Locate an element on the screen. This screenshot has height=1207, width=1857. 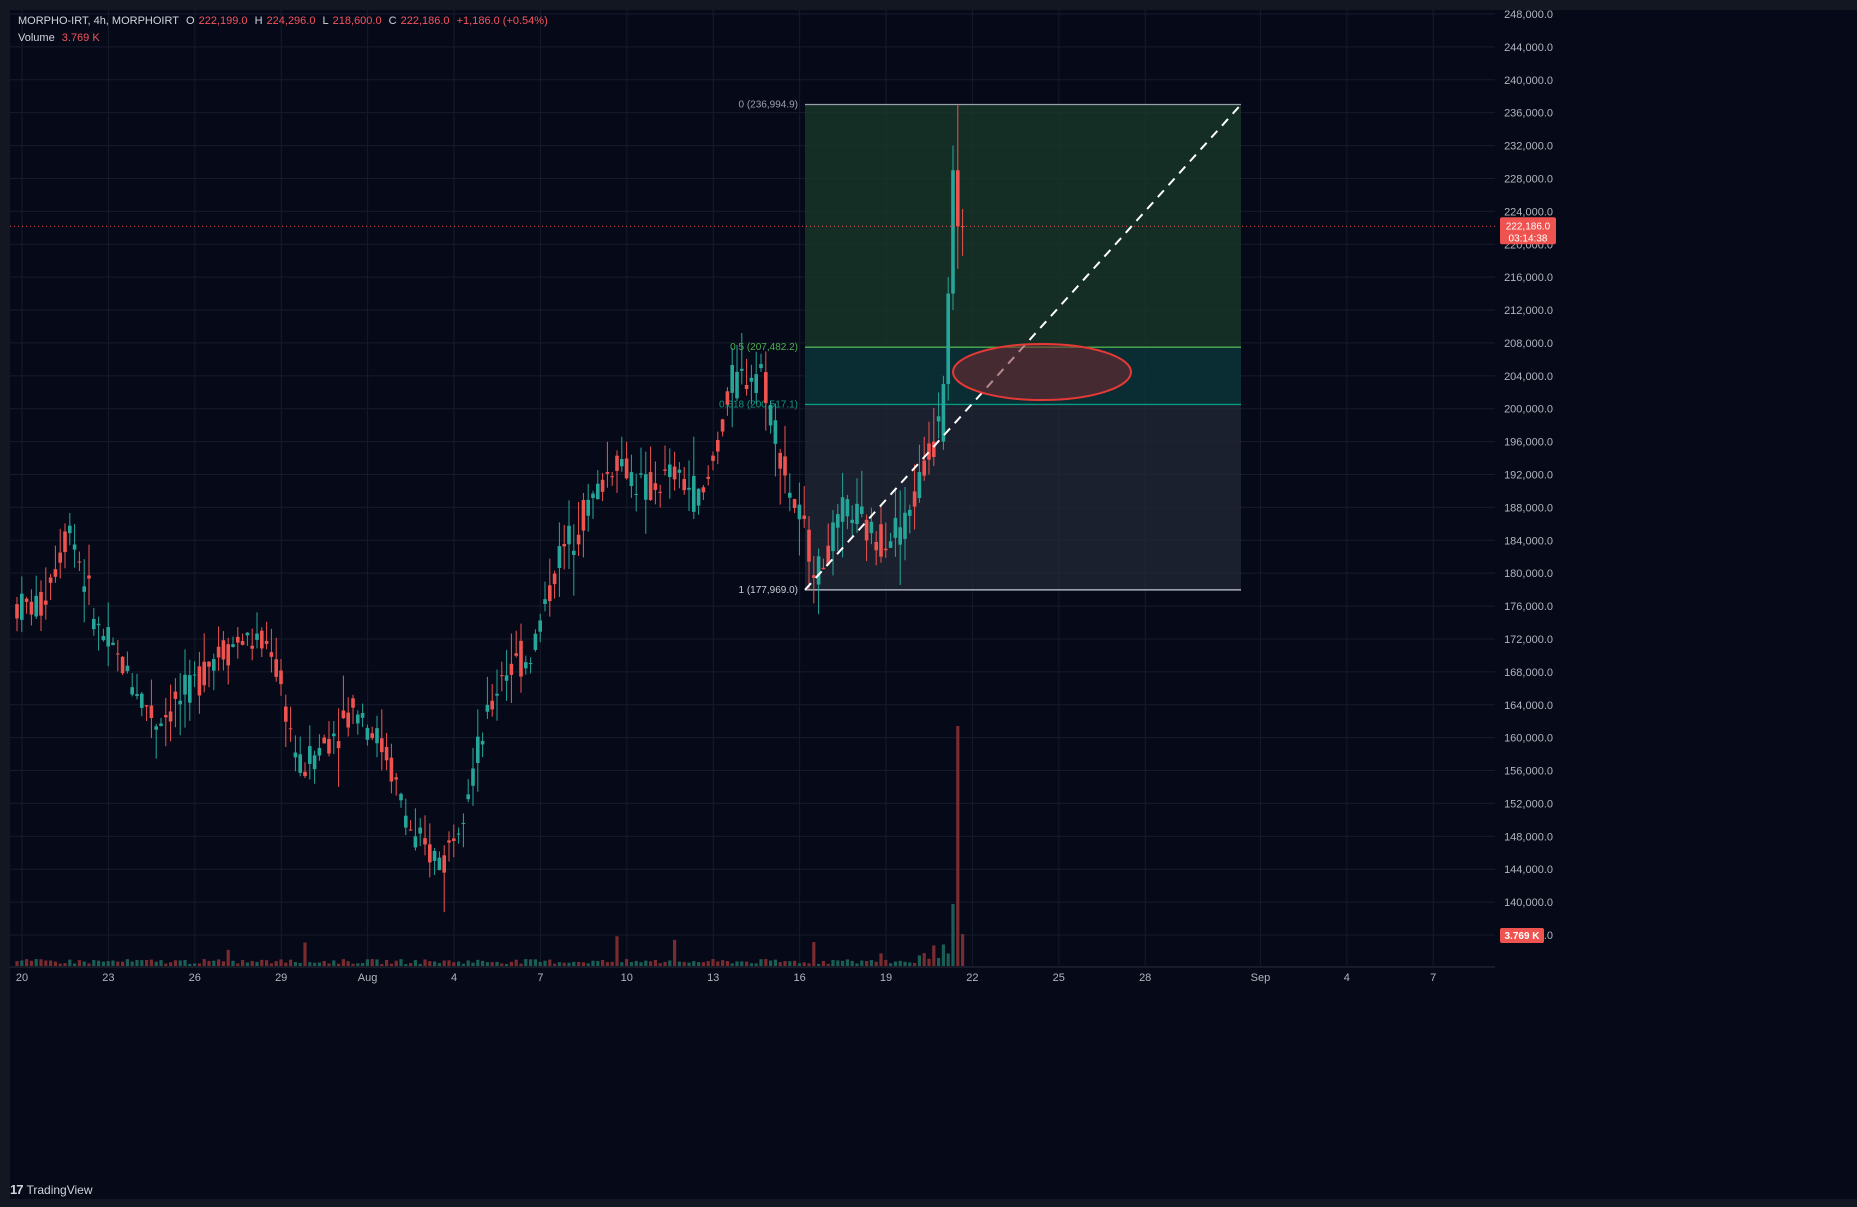
price-tick-label: 192,000.0 is located at coordinates (1528, 476).